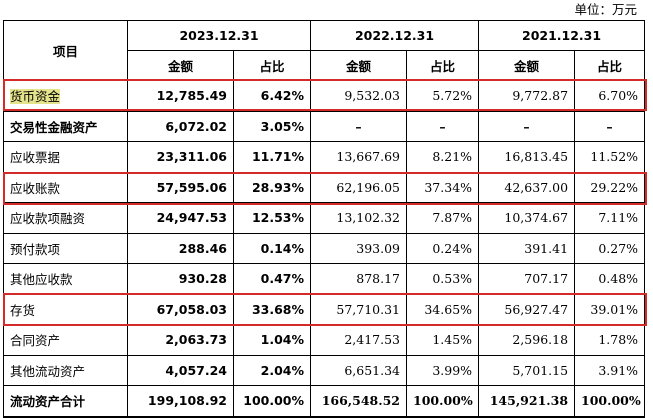 The width and height of the screenshot is (653, 418). Describe the element at coordinates (610, 309) in the screenshot. I see `cell-ratio-2021: 39.01%` at that location.